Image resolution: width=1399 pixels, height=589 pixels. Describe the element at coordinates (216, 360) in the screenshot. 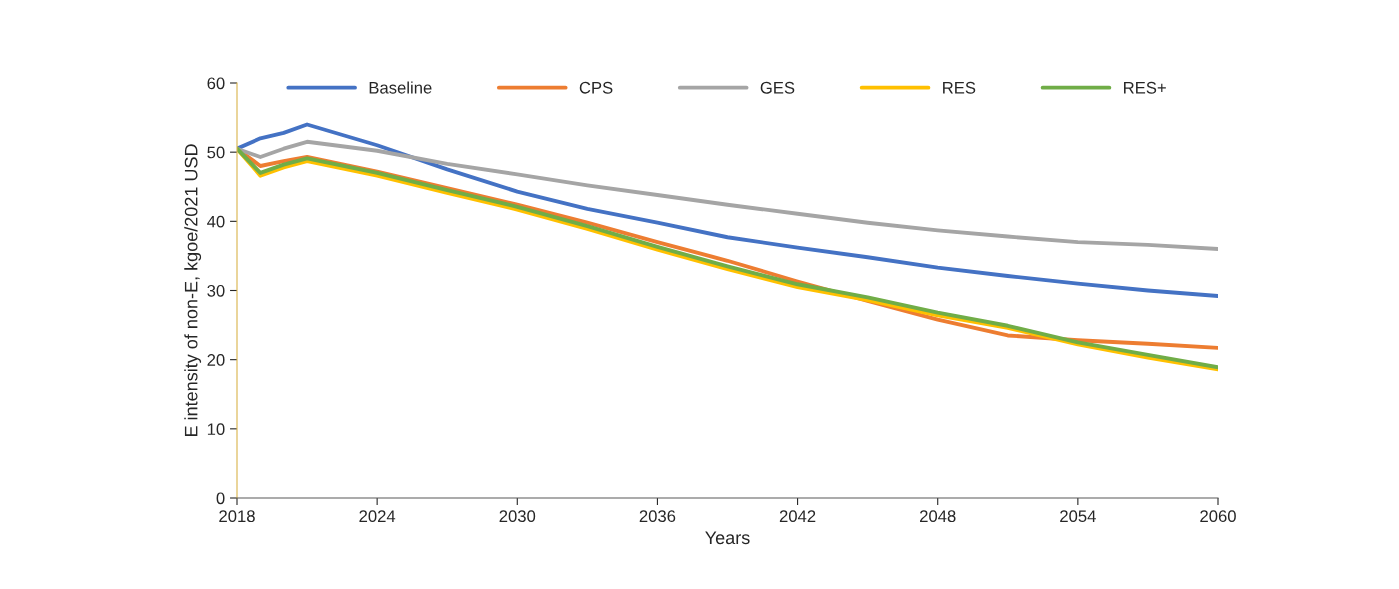

I see `y-tick-label: 20` at that location.